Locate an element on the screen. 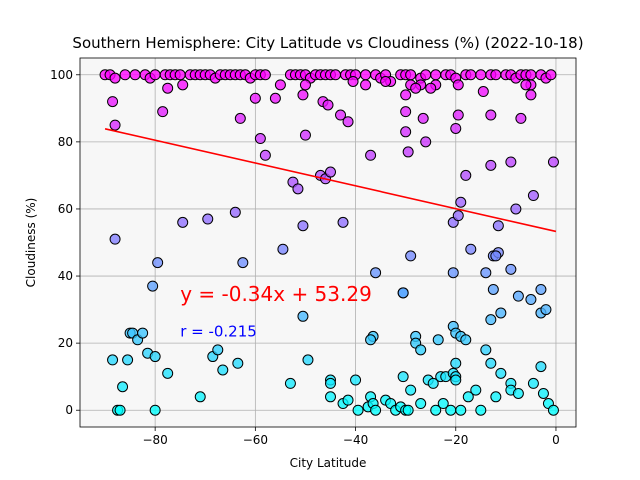 The width and height of the screenshot is (640, 480). x-axis-ticks: −80 −60 −40 −20 0 is located at coordinates (351, 437).